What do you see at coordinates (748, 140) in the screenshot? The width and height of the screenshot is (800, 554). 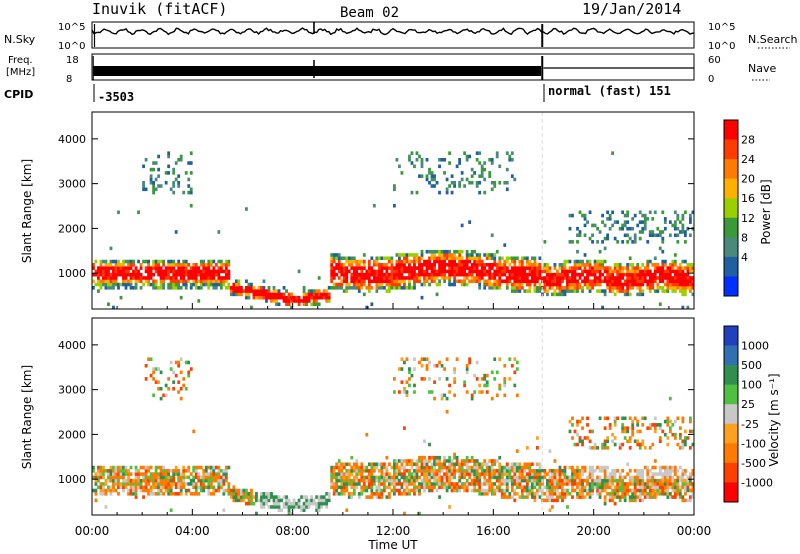 I see `power-colorbar-tick: 28` at bounding box center [748, 140].